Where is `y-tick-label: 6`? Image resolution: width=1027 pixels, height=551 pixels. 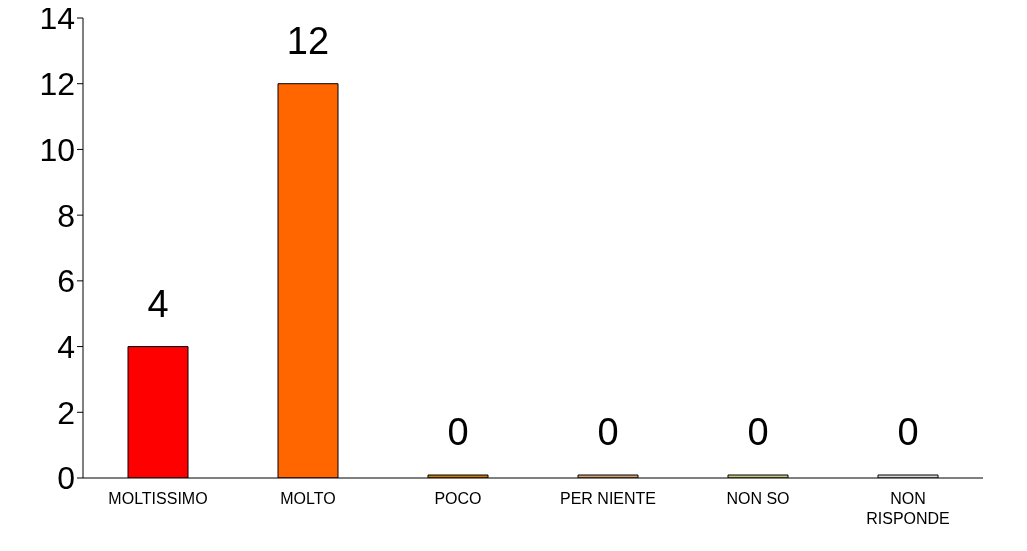 y-tick-label: 6 is located at coordinates (66, 281).